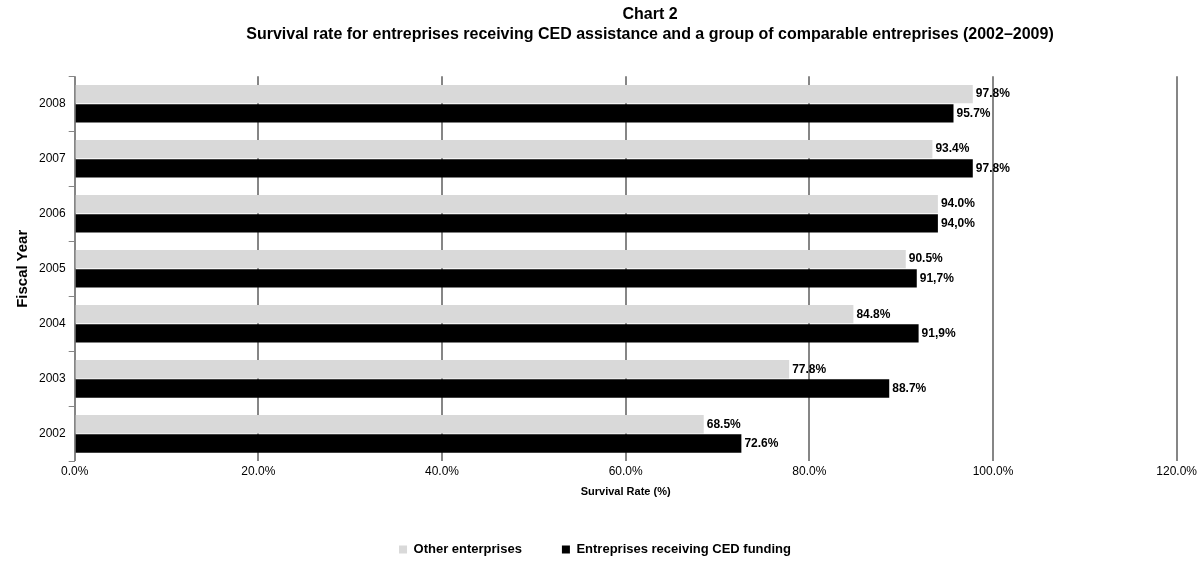 The image size is (1200, 567). What do you see at coordinates (937, 277) in the screenshot?
I see `data-label: 91,7%` at bounding box center [937, 277].